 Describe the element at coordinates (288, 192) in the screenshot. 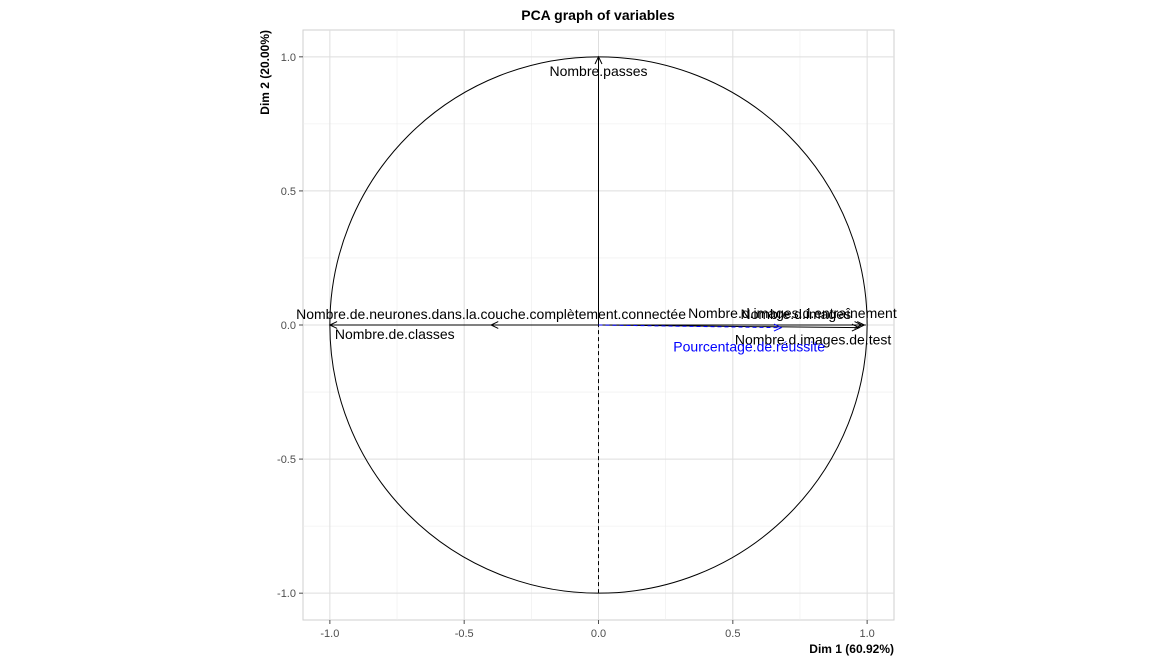

I see `y-tick-label: 0.5` at that location.